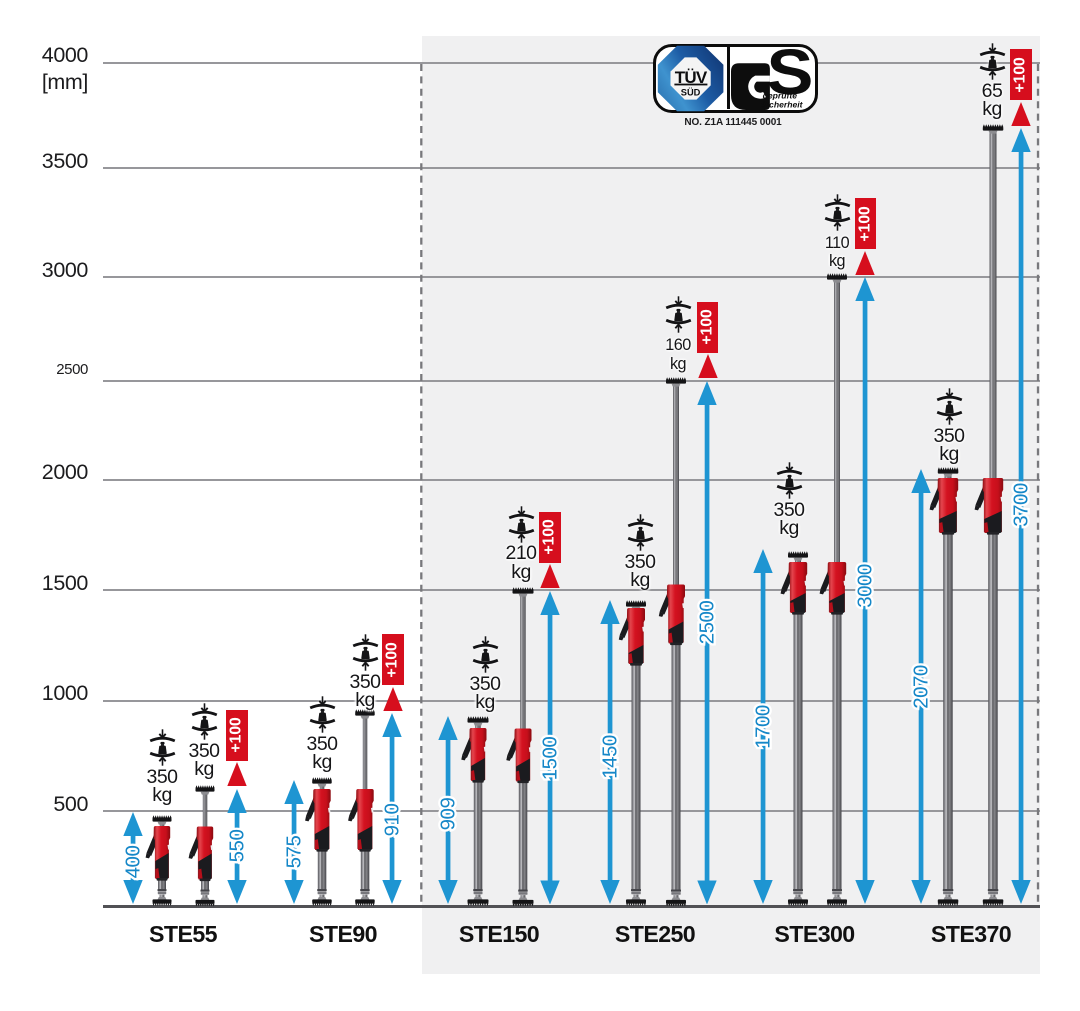  I want to click on svg-text: 3700, so click(1021, 505).